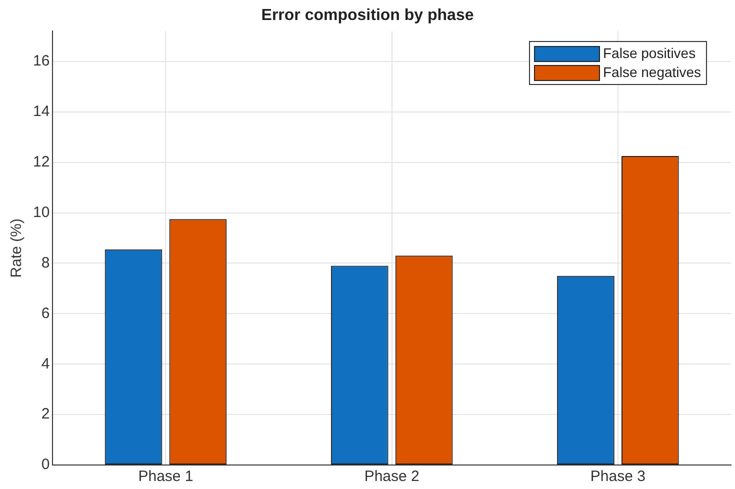  What do you see at coordinates (649, 54) in the screenshot?
I see `legend-label: False positives` at bounding box center [649, 54].